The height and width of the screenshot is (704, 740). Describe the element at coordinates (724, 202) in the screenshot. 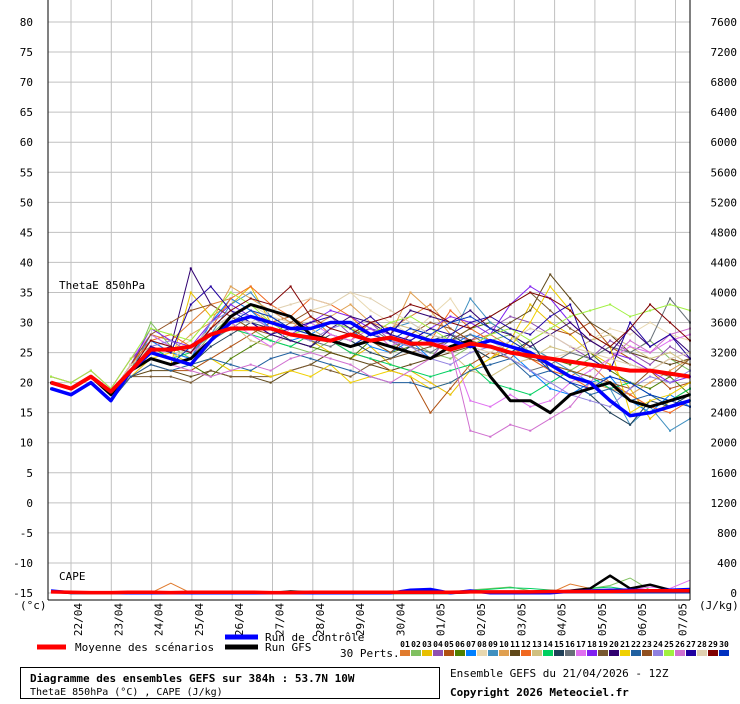

I see `y-tick-label-right: 5200` at that location.